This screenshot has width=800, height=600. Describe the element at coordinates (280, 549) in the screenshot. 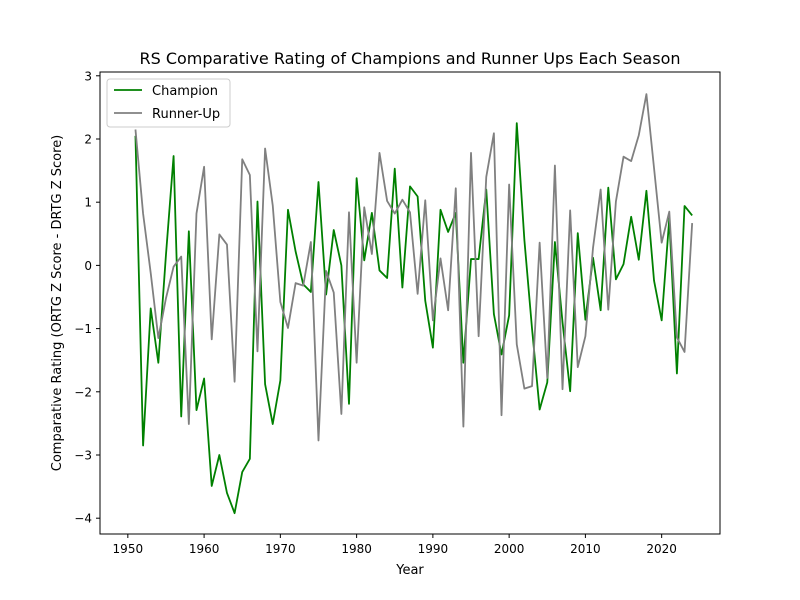

I see `x-tick-label: 1970` at that location.